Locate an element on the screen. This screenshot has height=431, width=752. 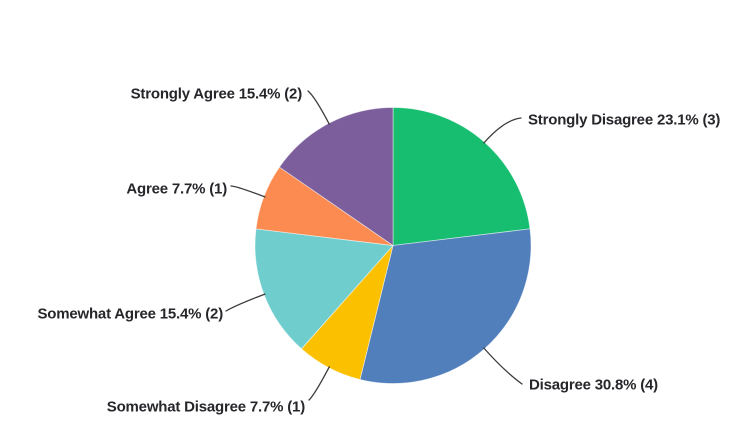
leader-line-strongly-agree is located at coordinates (318, 107).